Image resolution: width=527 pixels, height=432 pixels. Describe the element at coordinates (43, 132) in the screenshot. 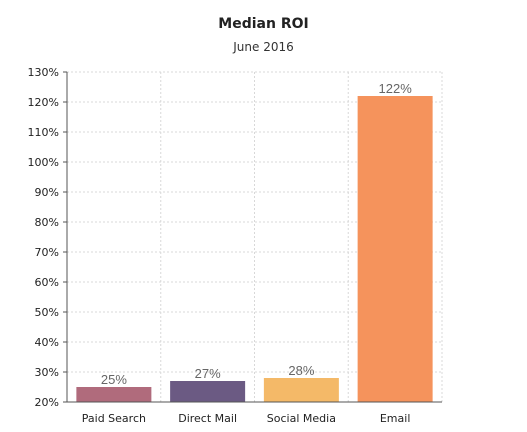

I see `y-tick-label: 110%` at that location.